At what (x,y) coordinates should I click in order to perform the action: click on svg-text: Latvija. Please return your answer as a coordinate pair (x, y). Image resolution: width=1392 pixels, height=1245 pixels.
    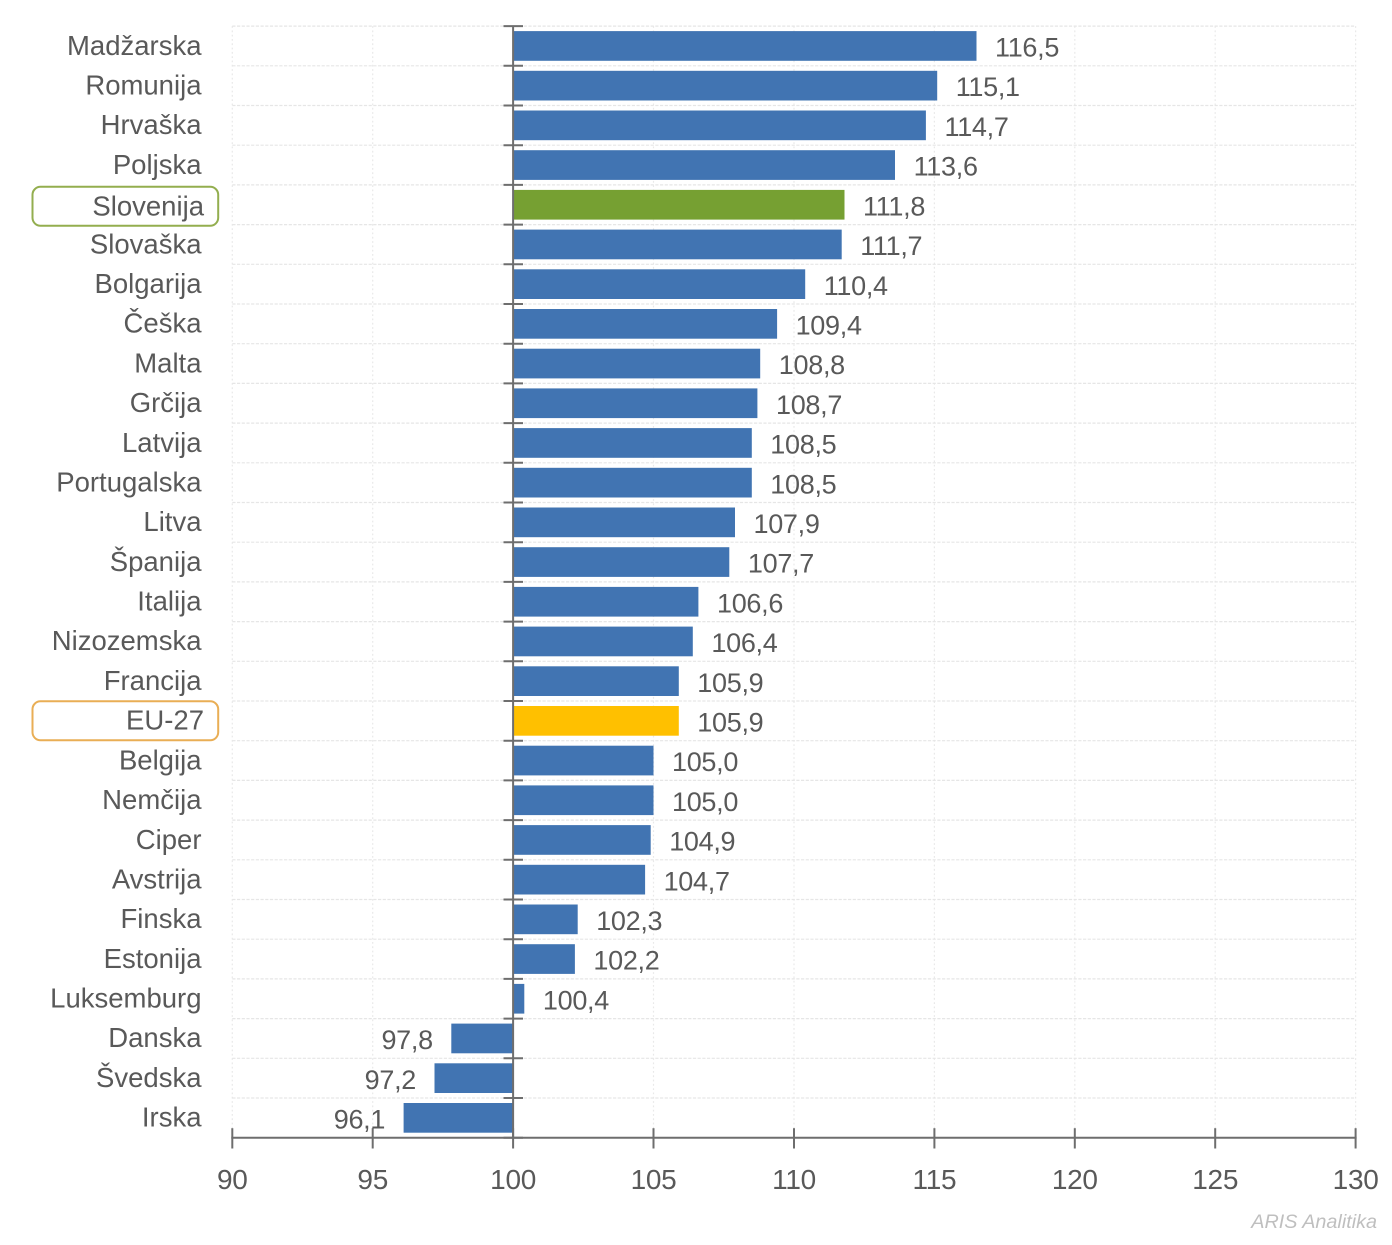
    Looking at the image, I should click on (162, 442).